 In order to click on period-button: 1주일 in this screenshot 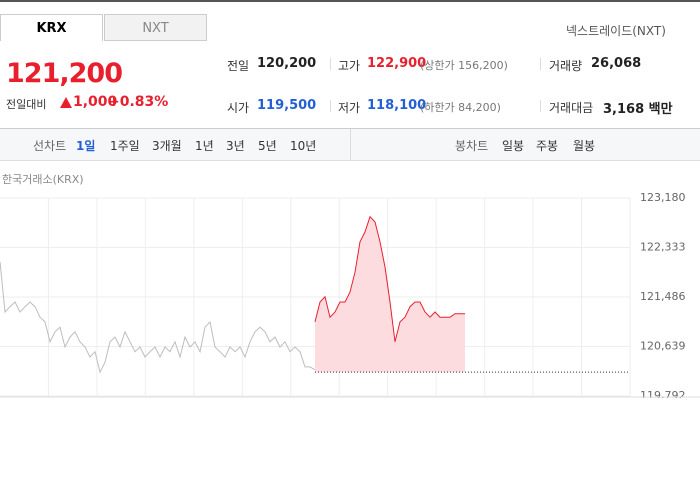, I will do `click(125, 146)`.